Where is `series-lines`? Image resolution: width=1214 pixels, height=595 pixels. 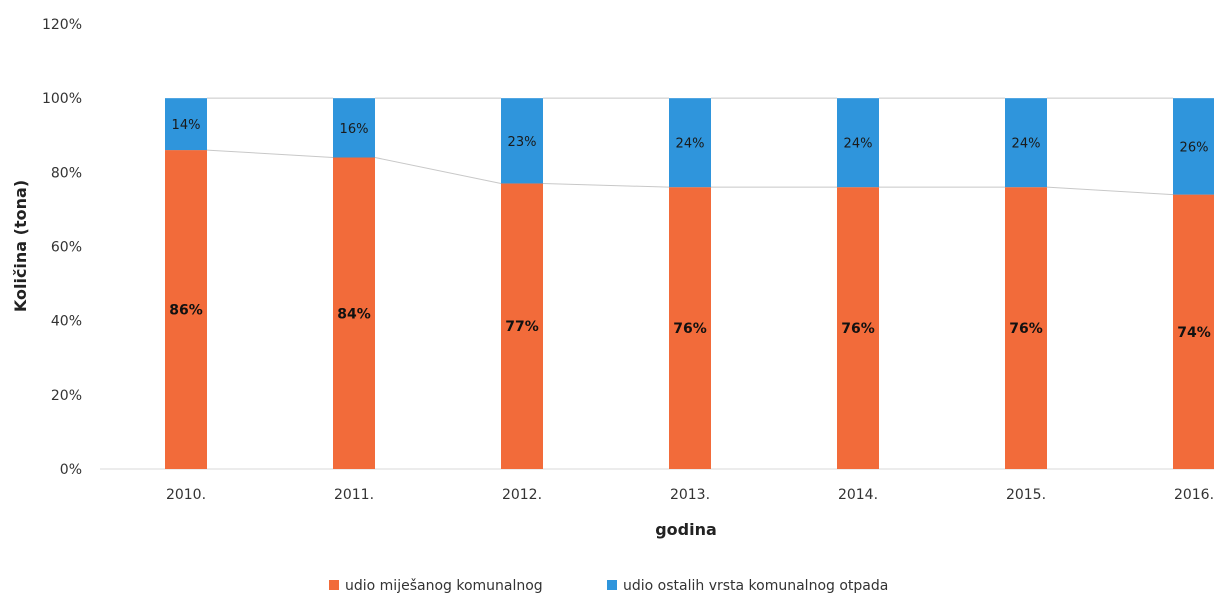
series-lines is located at coordinates (690, 146).